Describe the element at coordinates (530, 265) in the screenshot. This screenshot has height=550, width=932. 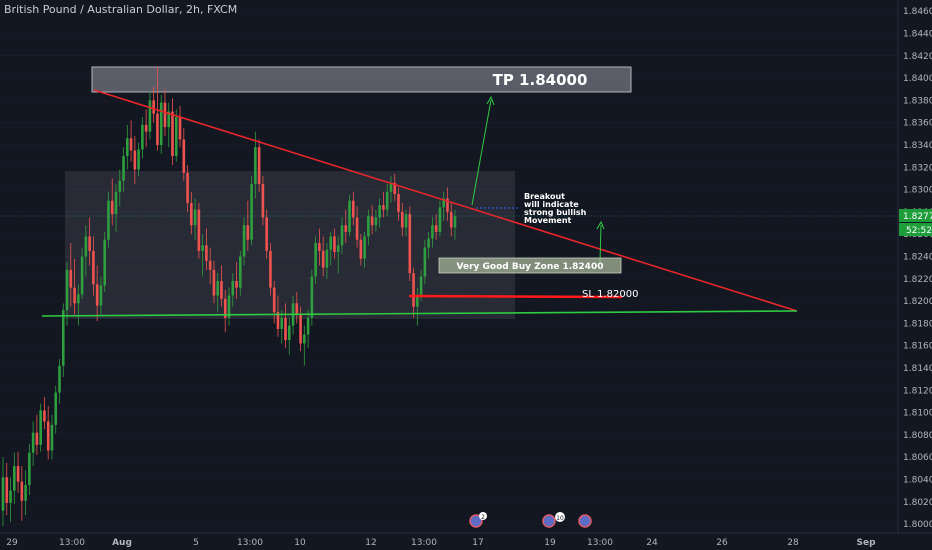
I see `buy-zone-box` at that location.